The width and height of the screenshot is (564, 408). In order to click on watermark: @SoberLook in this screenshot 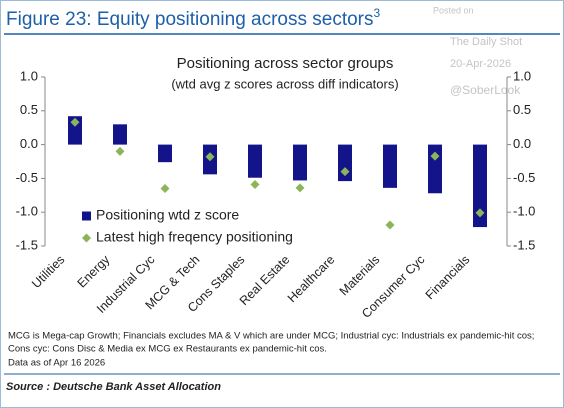, I will do `click(485, 90)`.